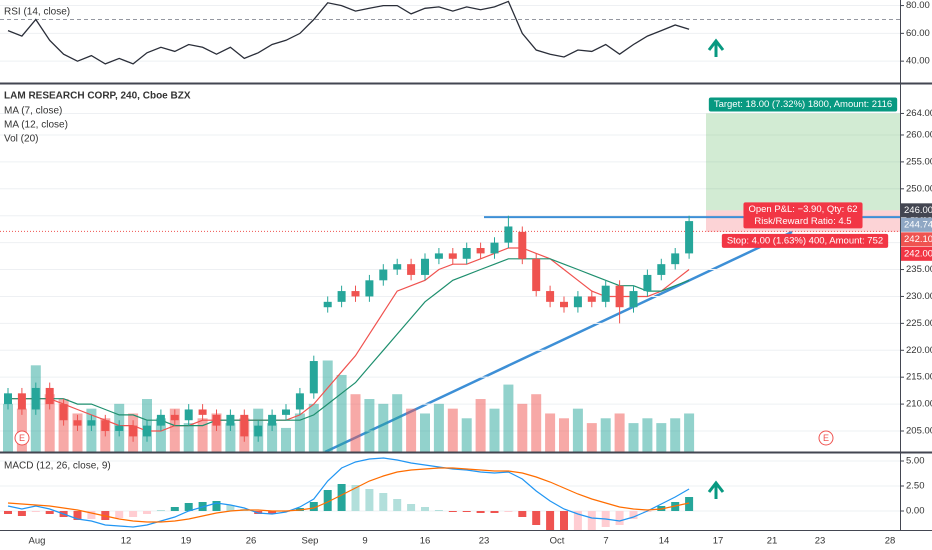 This screenshot has height=550, width=932. What do you see at coordinates (310, 541) in the screenshot?
I see `x-tick-label: Sep` at bounding box center [310, 541].